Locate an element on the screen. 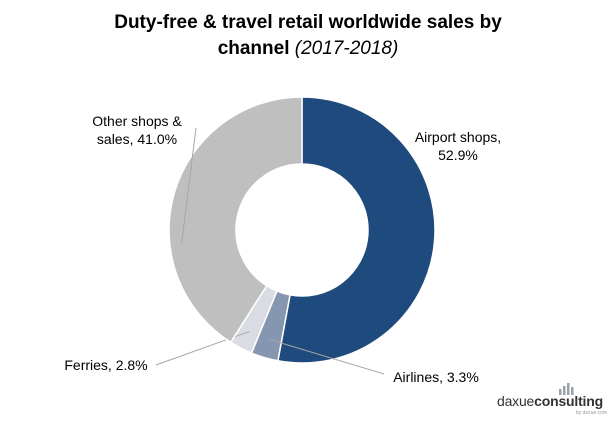 The width and height of the screenshot is (616, 426). leader-line-ferries is located at coordinates (202, 348).